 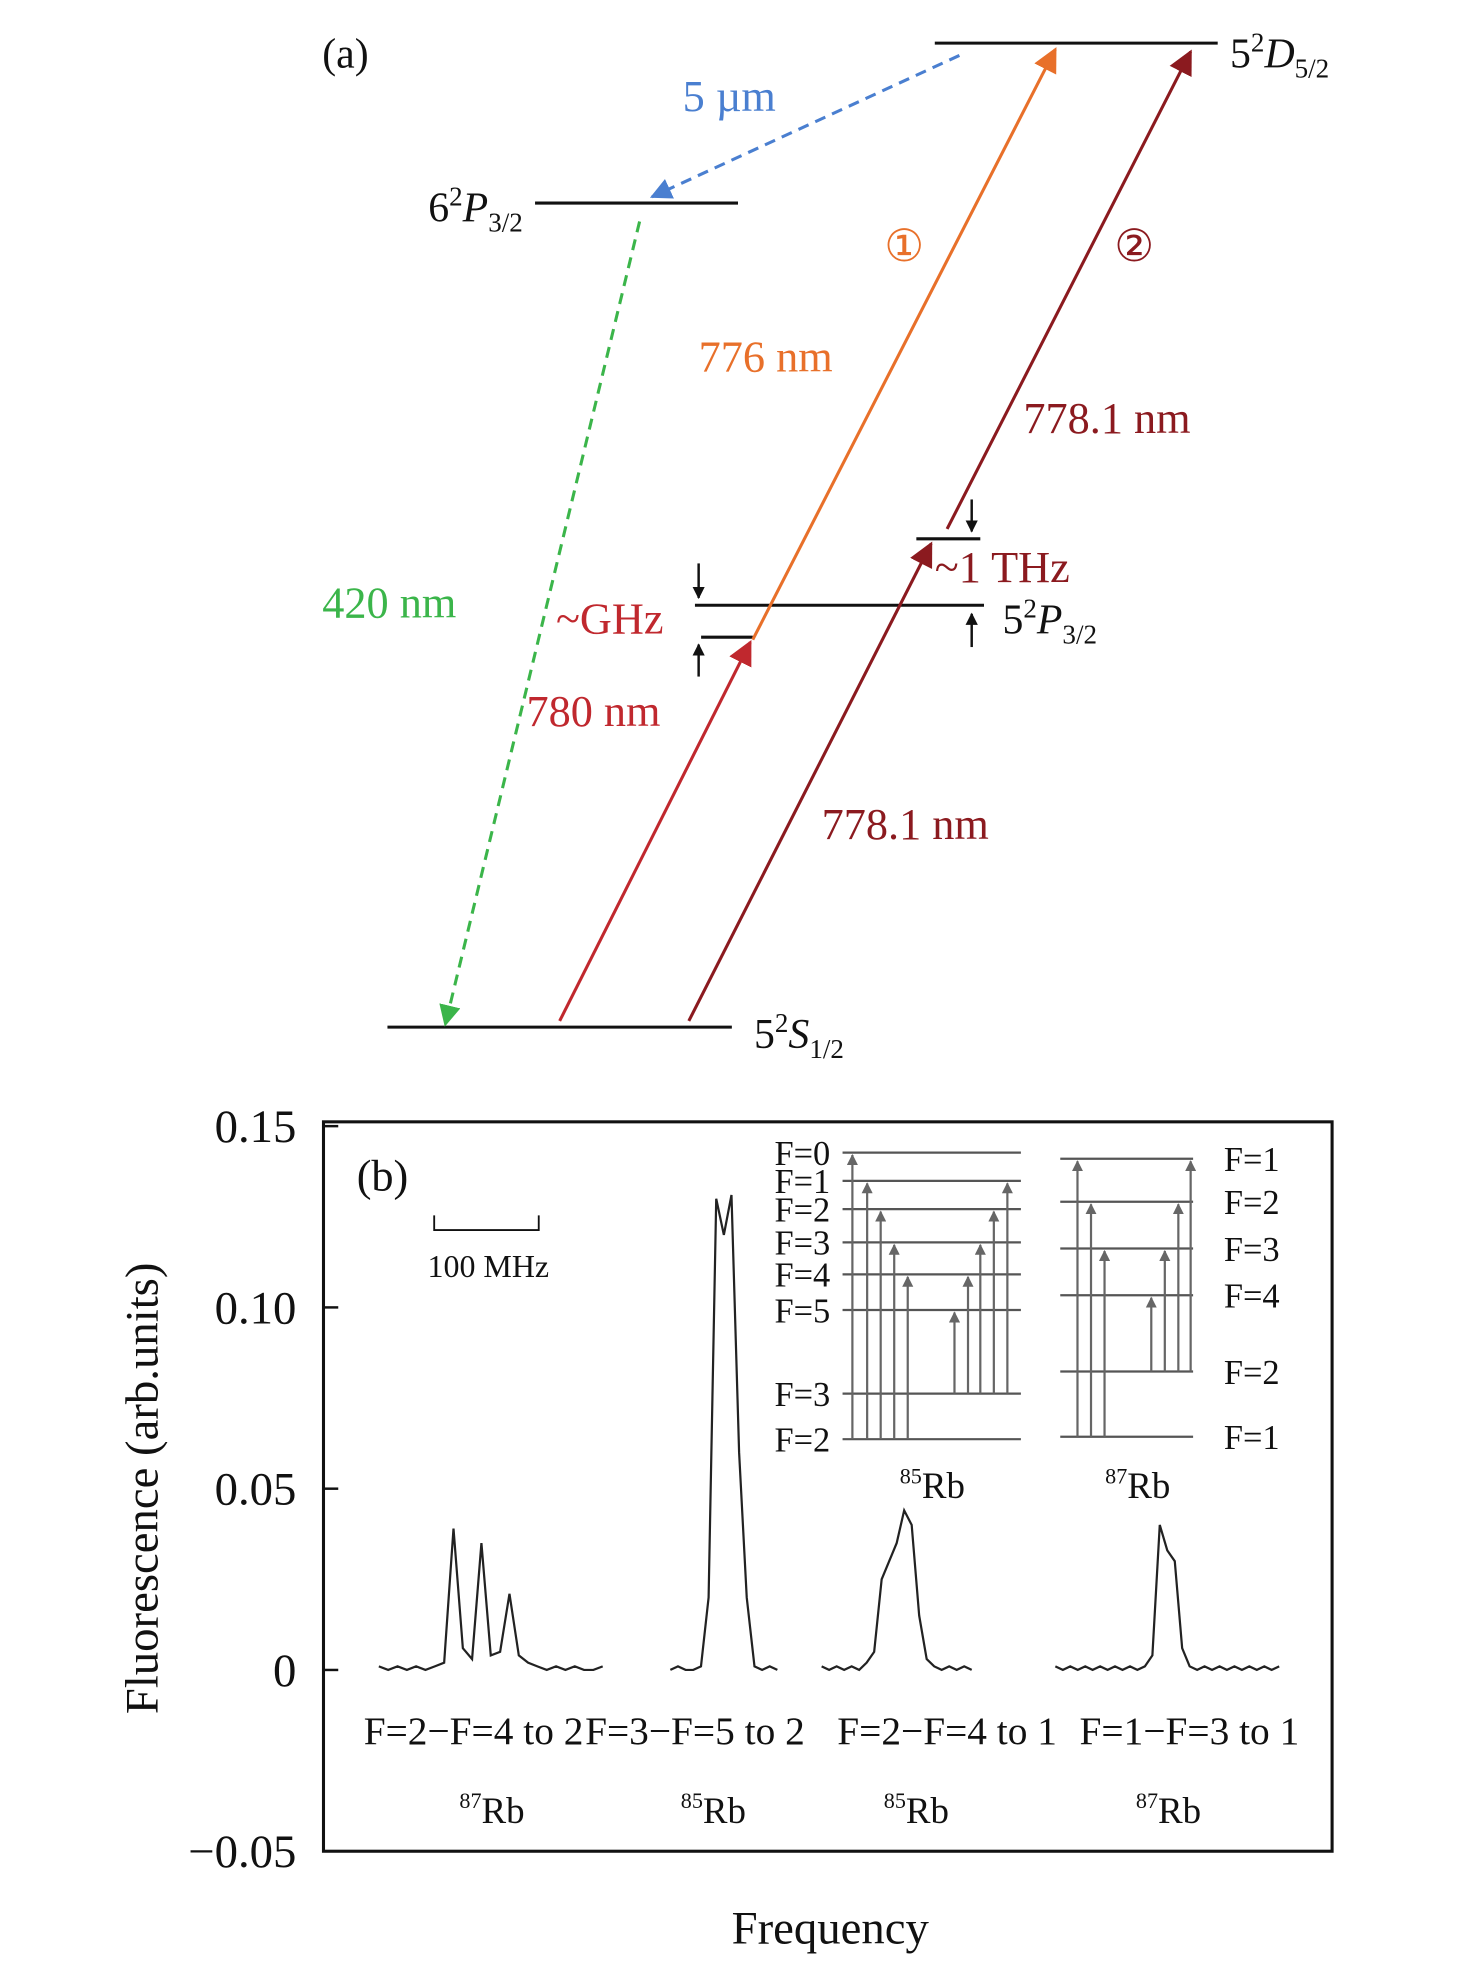 I want to click on inset-level-label: F=0, so click(x=802, y=1154).